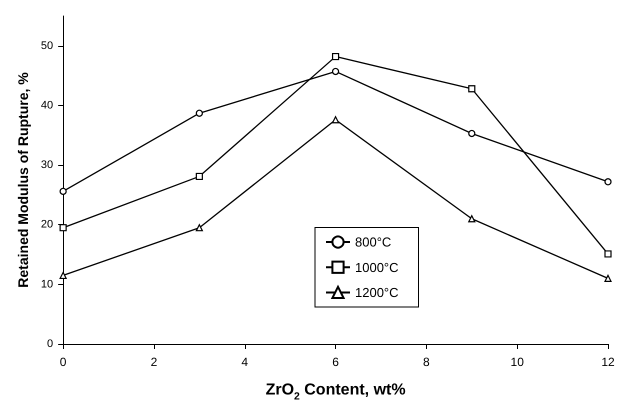 The image size is (630, 415). Describe the element at coordinates (63, 362) in the screenshot. I see `x-tick-label: 0` at that location.